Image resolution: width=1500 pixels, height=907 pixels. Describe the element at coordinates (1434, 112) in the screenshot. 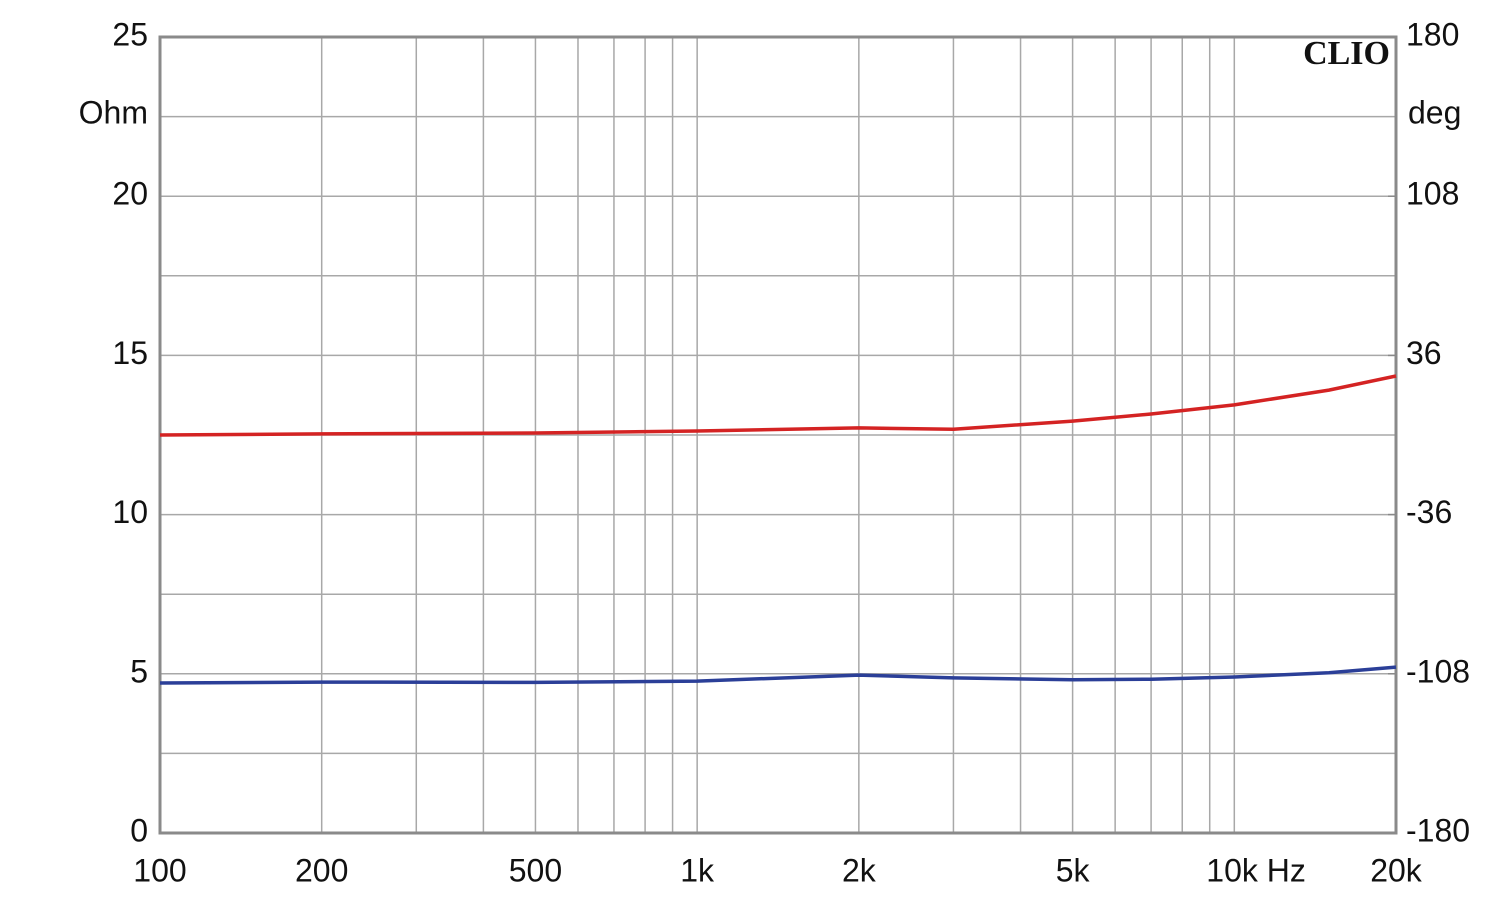

I see `y2-axis-label: deg` at that location.